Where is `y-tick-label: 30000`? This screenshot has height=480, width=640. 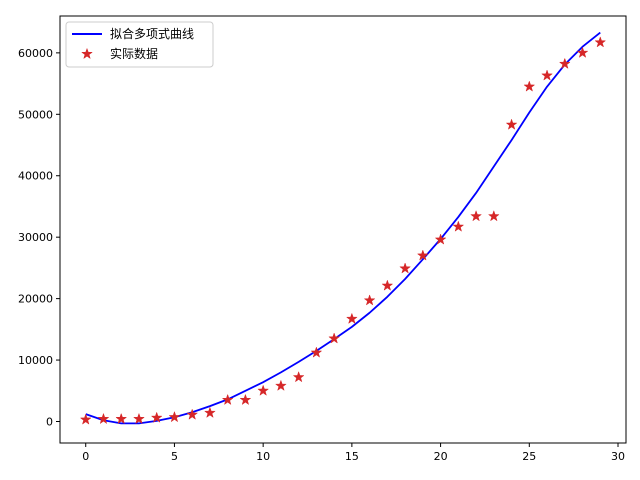 y-tick-label: 30000 is located at coordinates (35, 237).